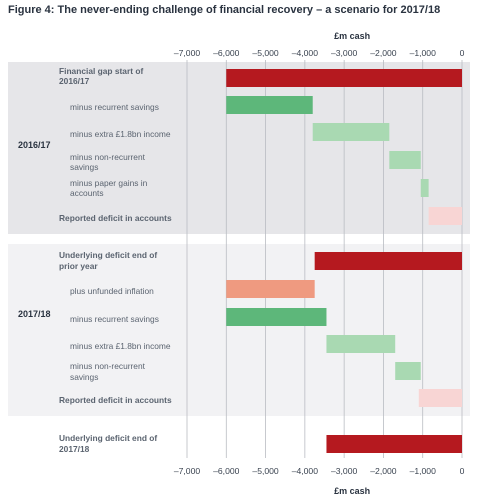  What do you see at coordinates (187, 471) in the screenshot?
I see `tick-label-bottom: –7,000` at bounding box center [187, 471].